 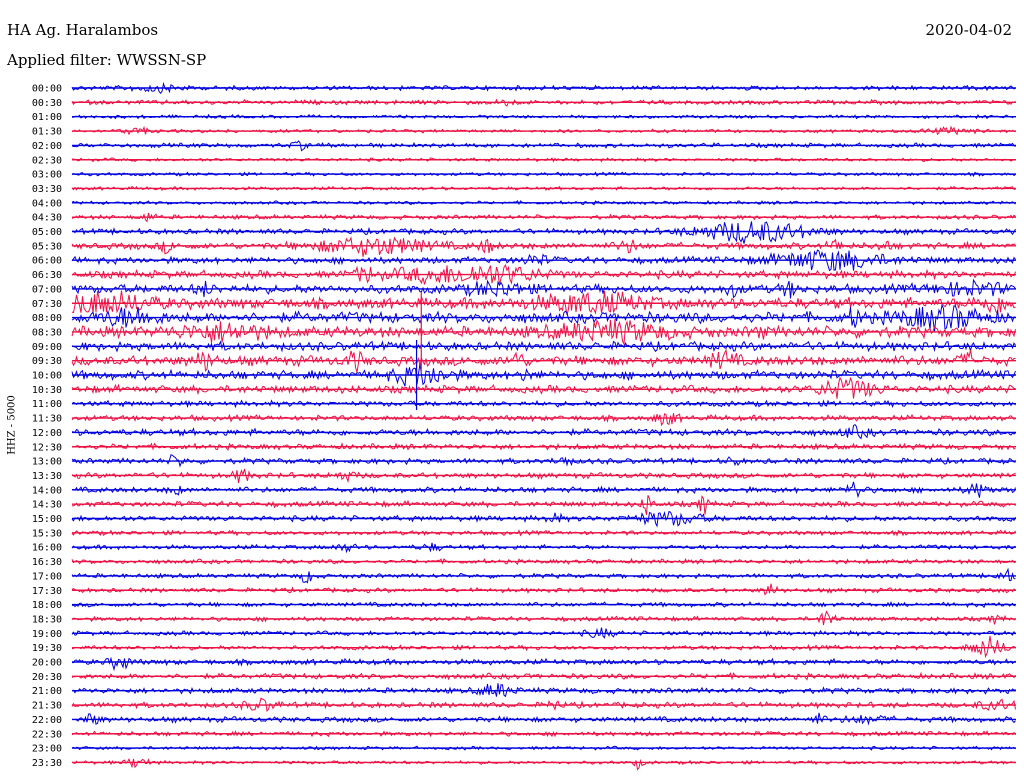 I want to click on time-row-label: 06:00, so click(x=47, y=261).